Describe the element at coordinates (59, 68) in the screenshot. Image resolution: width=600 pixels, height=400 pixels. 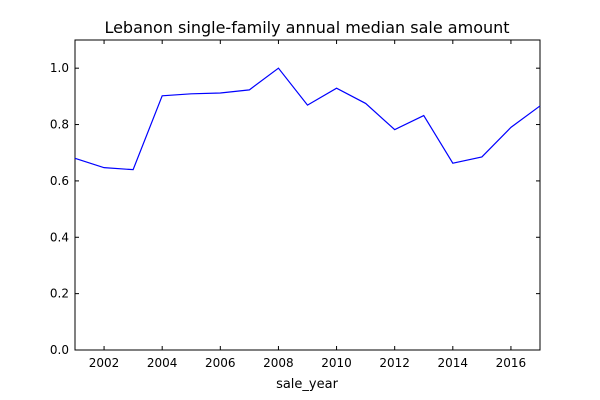
I see `y-tick-label: 1.0` at that location.